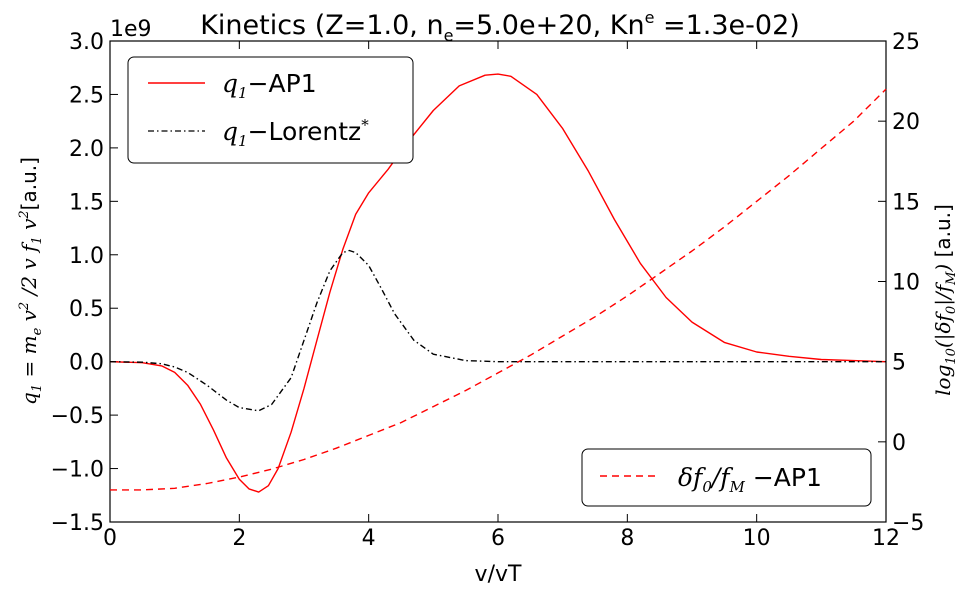 Image resolution: width=970 pixels, height=592 pixels. What do you see at coordinates (498, 538) in the screenshot?
I see `x-tick-label: 6` at bounding box center [498, 538].